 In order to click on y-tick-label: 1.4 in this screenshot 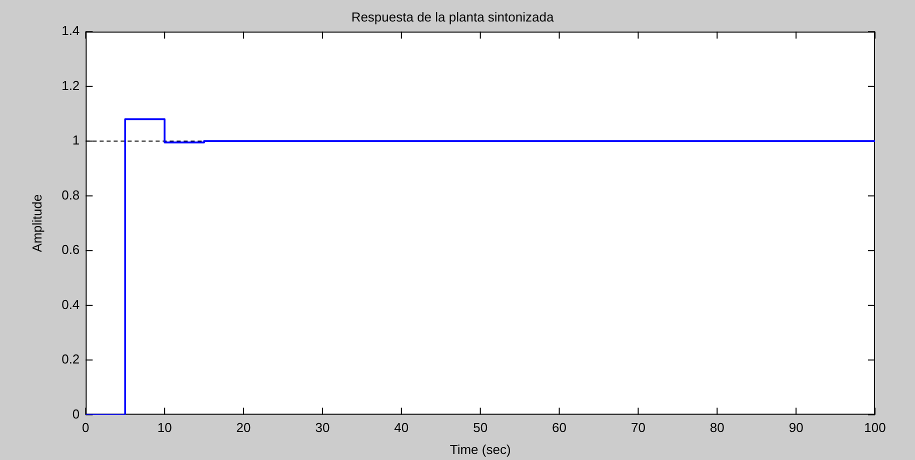, I will do `click(71, 30)`.